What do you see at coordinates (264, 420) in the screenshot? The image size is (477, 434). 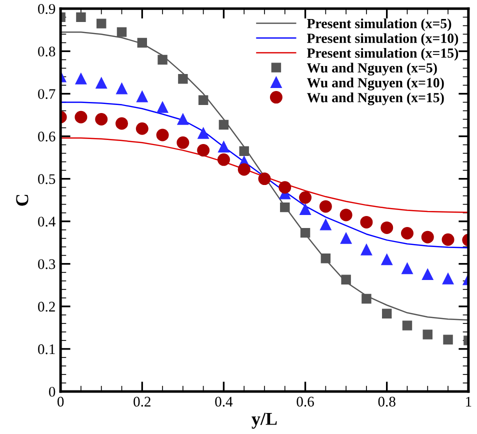 I see `x-axis-title: y/L` at bounding box center [264, 420].